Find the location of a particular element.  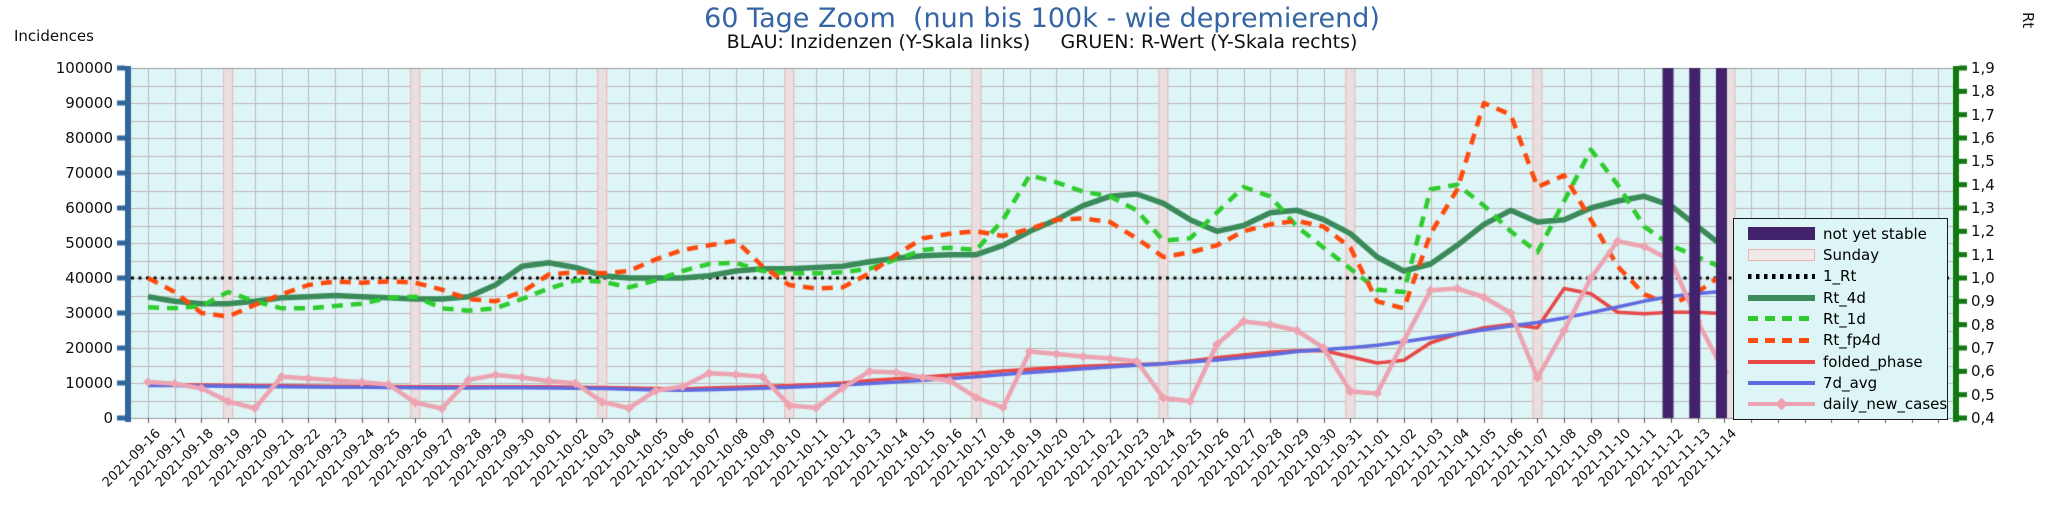

y-tick-label-right: 0,9 is located at coordinates (1983, 301).